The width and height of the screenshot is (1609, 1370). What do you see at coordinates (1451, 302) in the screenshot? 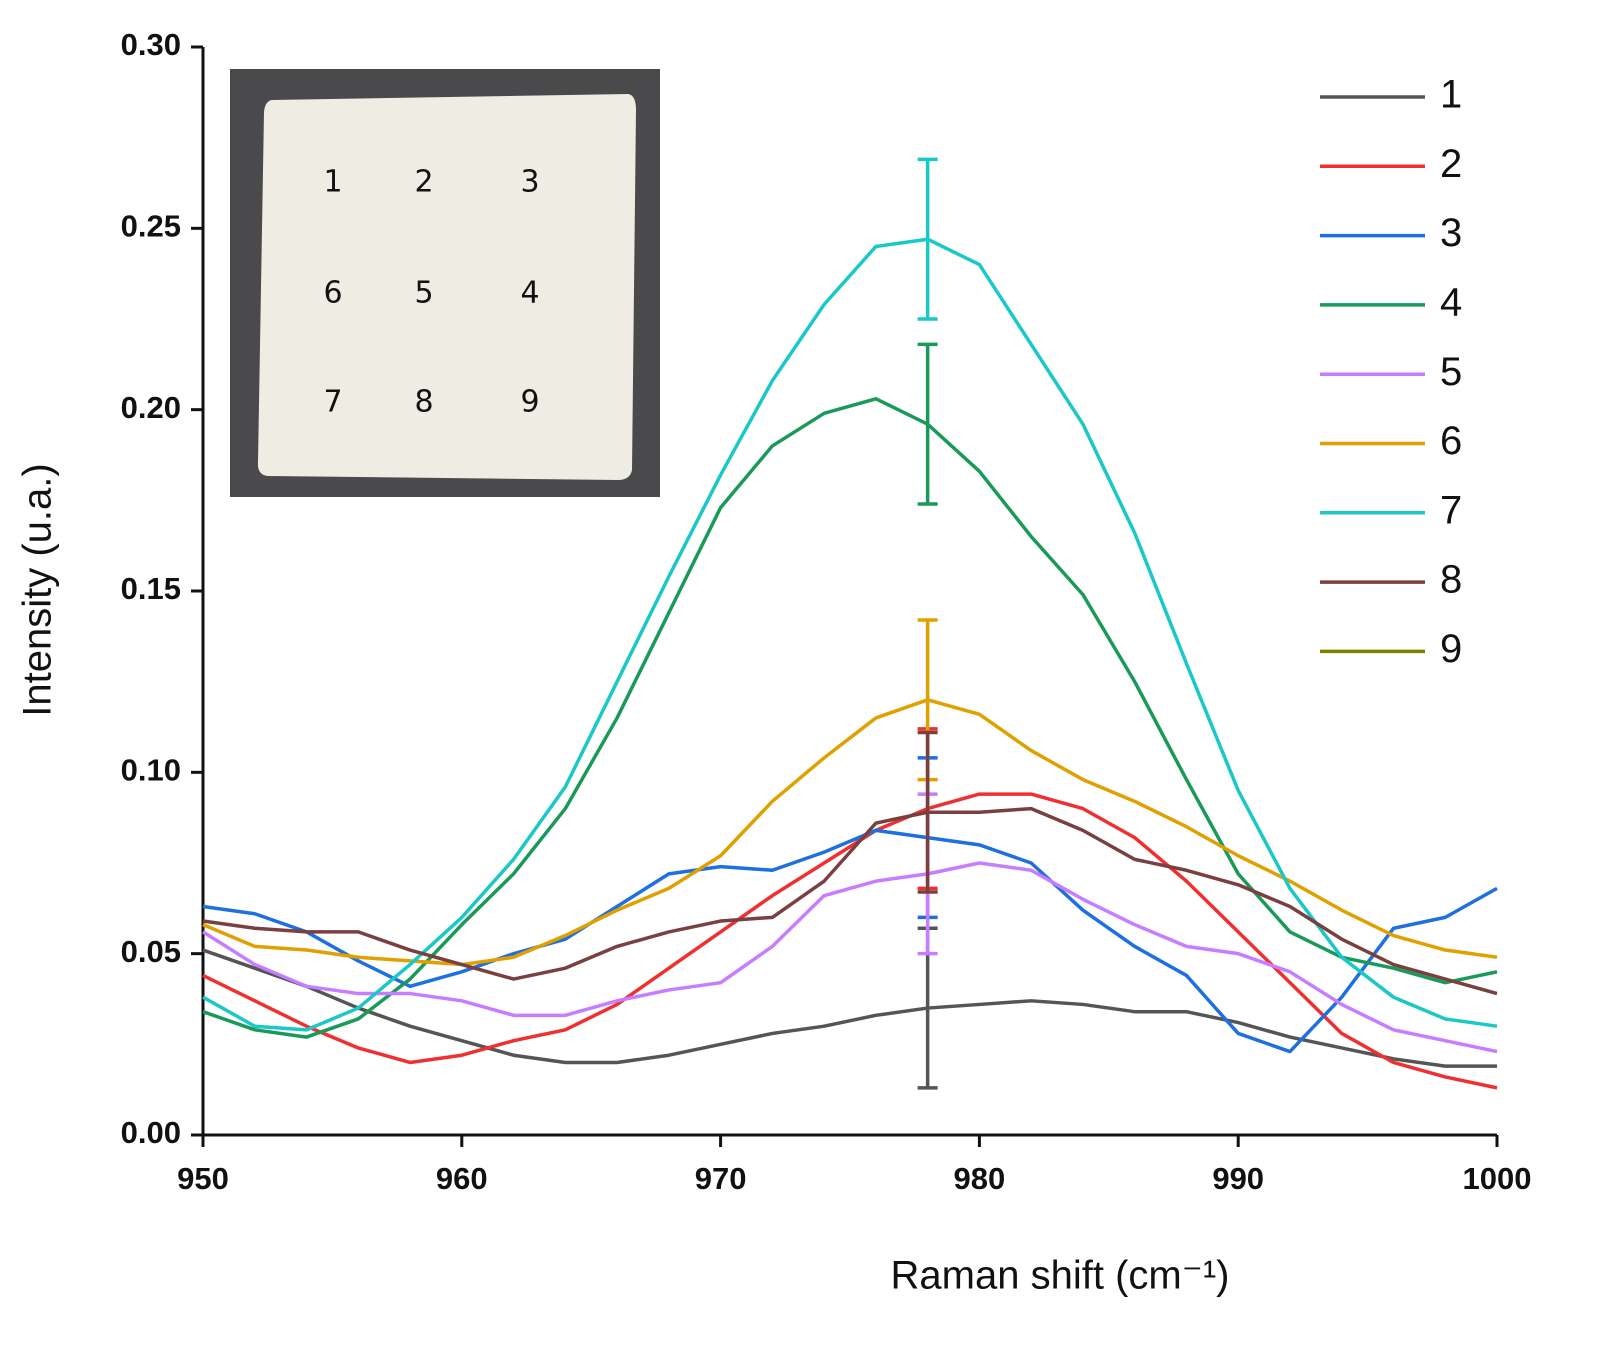
I see `legend-label: 4` at bounding box center [1451, 302].